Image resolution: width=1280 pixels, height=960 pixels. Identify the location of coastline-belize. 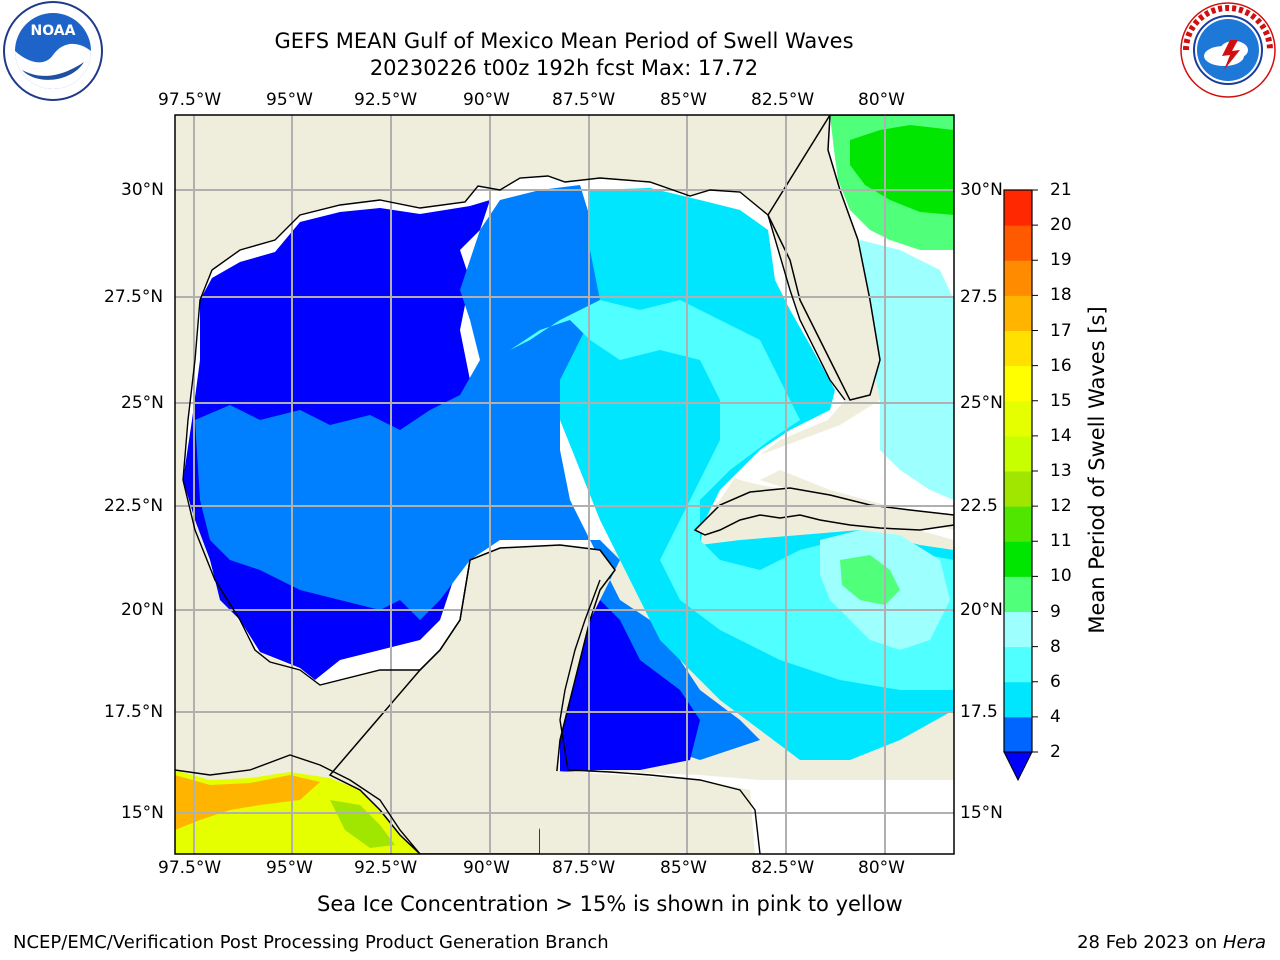
(660, 716).